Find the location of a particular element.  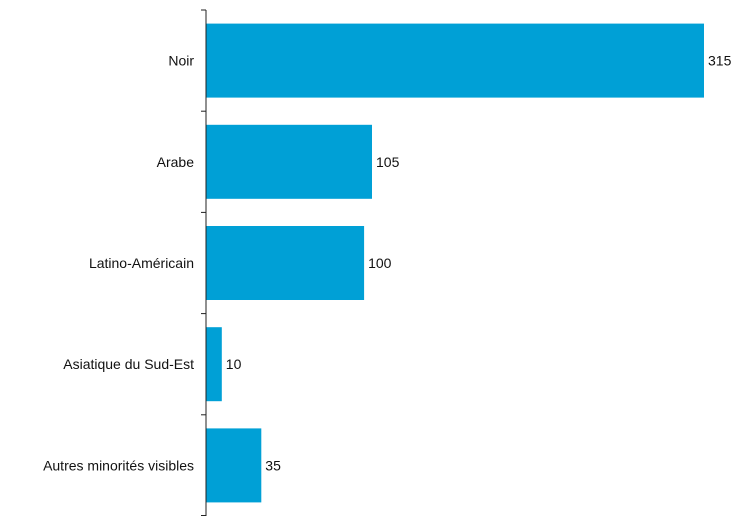

value-label-1: 315 is located at coordinates (720, 61).